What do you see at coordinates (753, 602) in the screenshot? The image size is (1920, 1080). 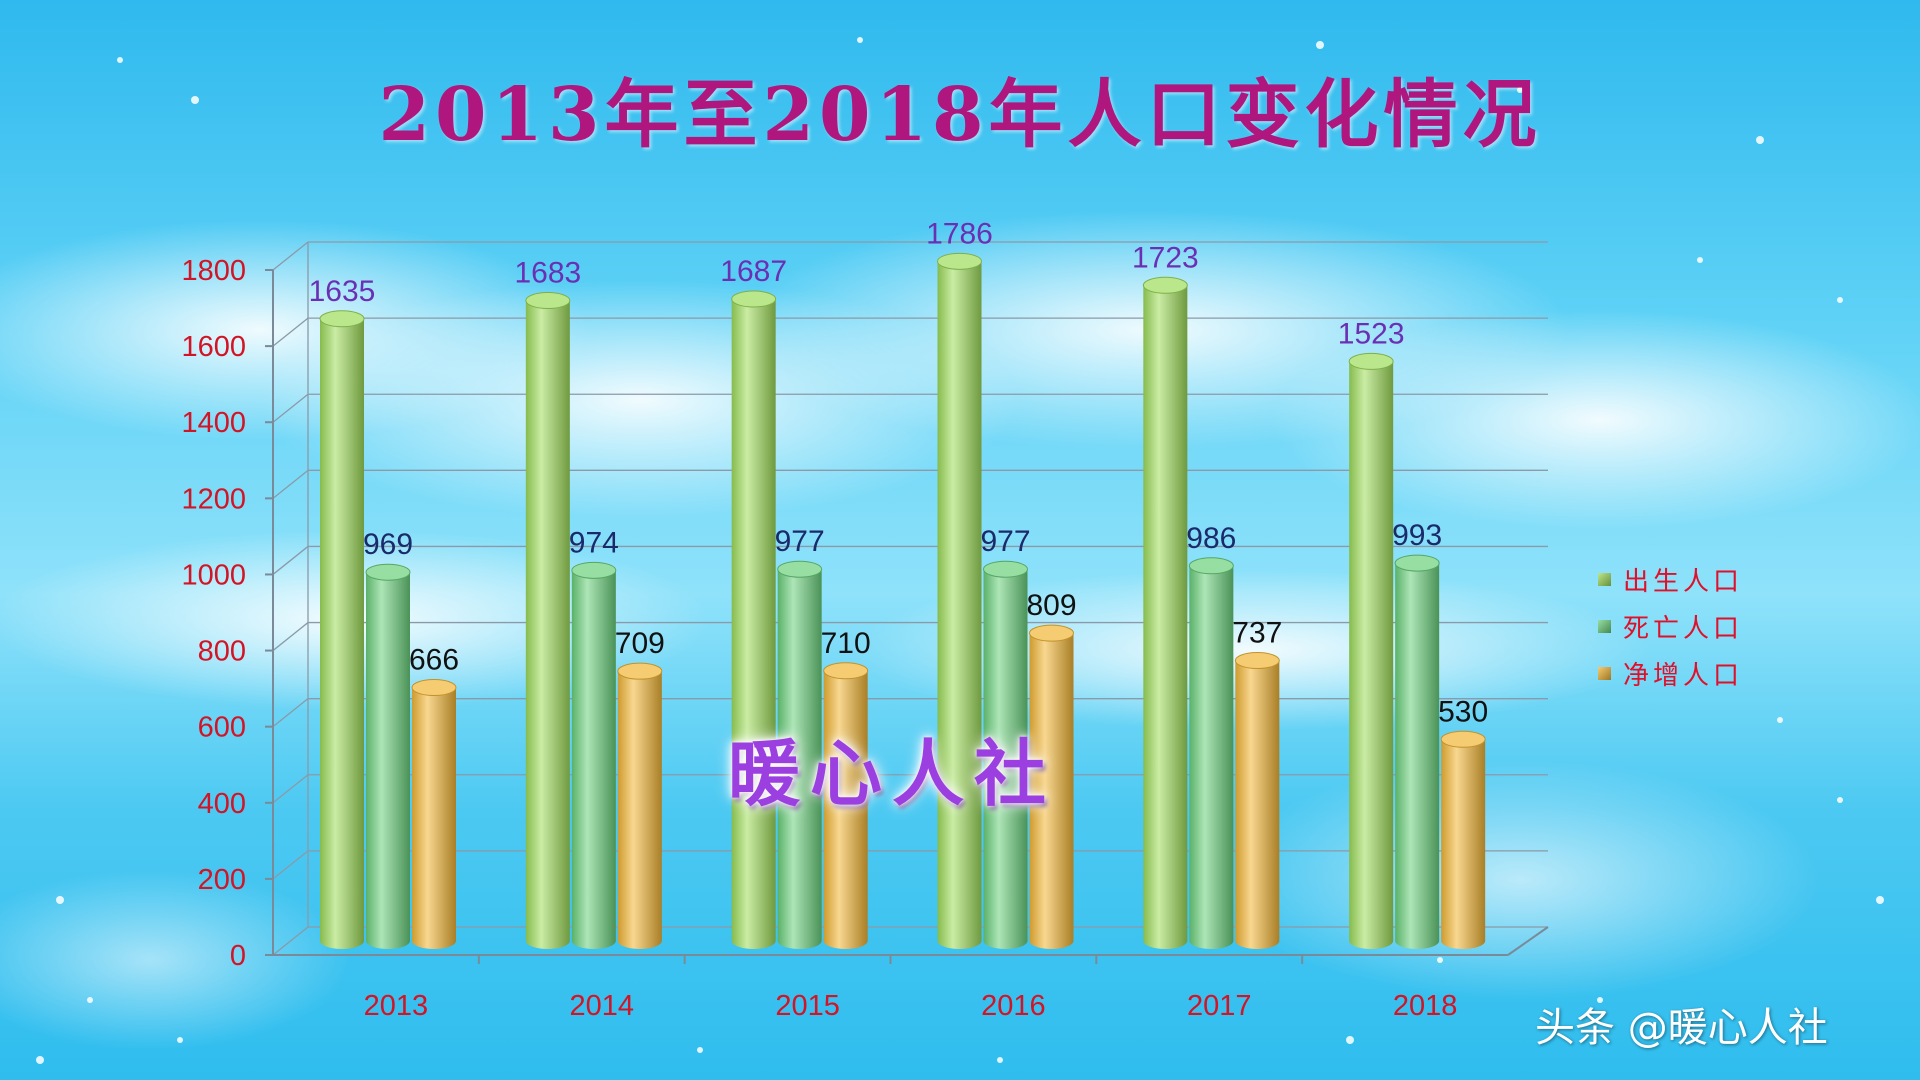 I see `bar-2015-0: 1687` at bounding box center [753, 602].